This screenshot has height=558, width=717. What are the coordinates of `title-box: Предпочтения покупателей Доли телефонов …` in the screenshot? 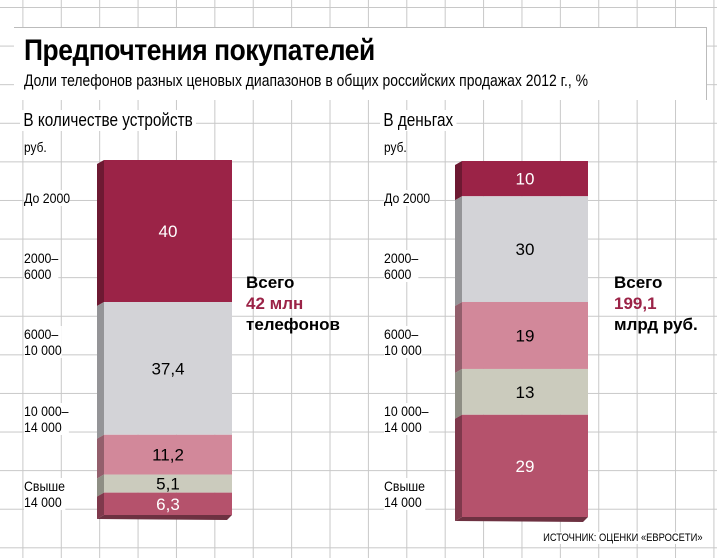 It's located at (360, 63).